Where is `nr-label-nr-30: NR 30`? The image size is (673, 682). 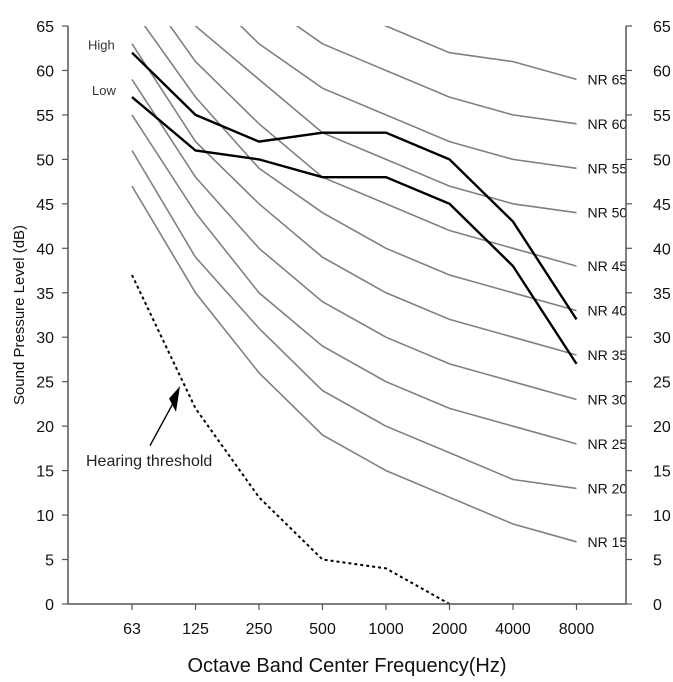 nr-label-nr-30: NR 30 is located at coordinates (608, 399).